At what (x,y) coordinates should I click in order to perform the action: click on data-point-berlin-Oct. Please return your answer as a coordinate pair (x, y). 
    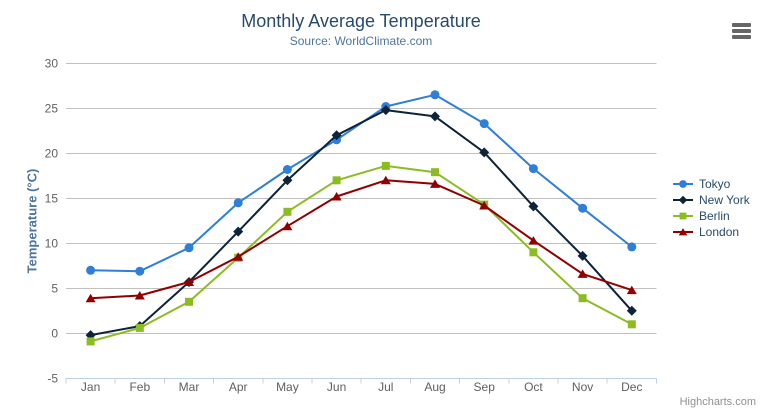
    Looking at the image, I should click on (533, 252).